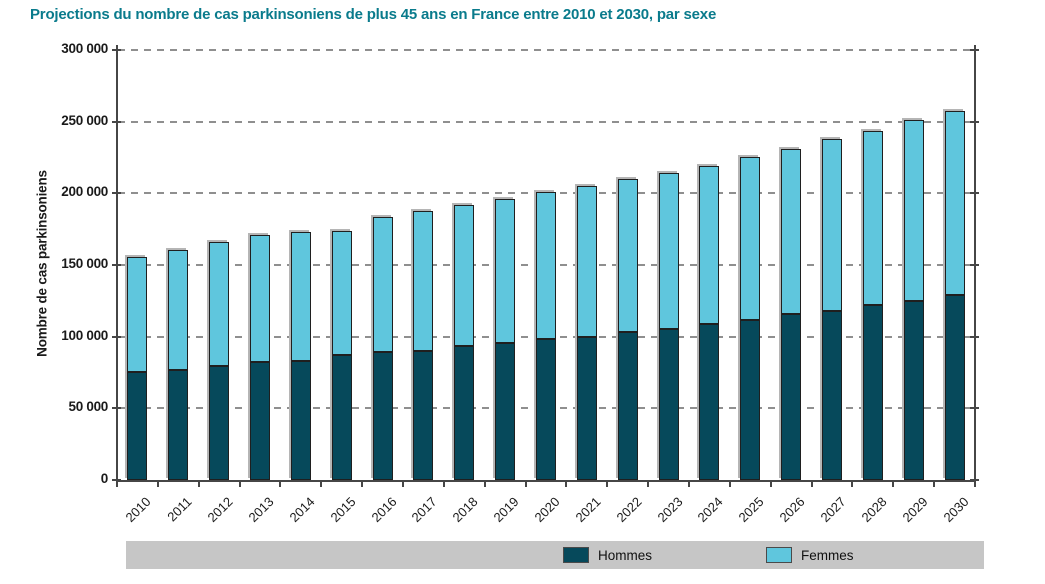  Describe the element at coordinates (670, 510) in the screenshot. I see `x-axis-label: 2023` at that location.